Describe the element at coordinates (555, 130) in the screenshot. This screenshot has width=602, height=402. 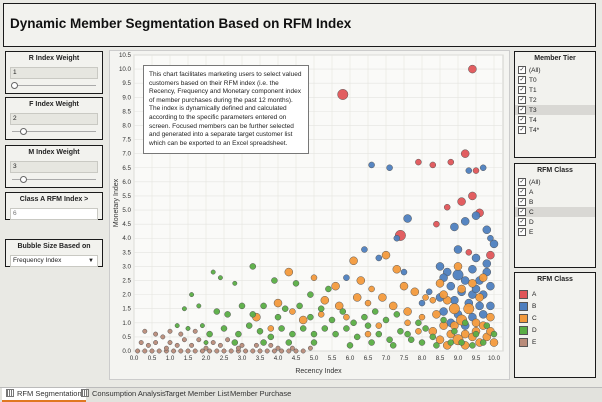
I see `member-tier-item: ✓ T4*` at that location.